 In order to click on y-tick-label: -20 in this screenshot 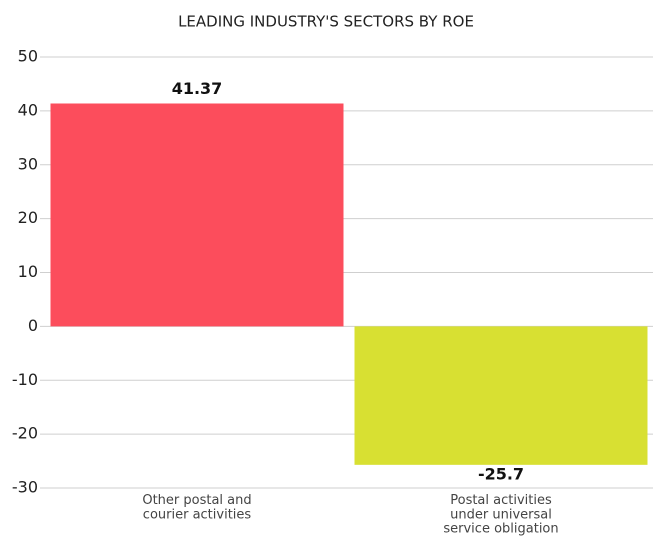, I will do `click(25, 433)`.